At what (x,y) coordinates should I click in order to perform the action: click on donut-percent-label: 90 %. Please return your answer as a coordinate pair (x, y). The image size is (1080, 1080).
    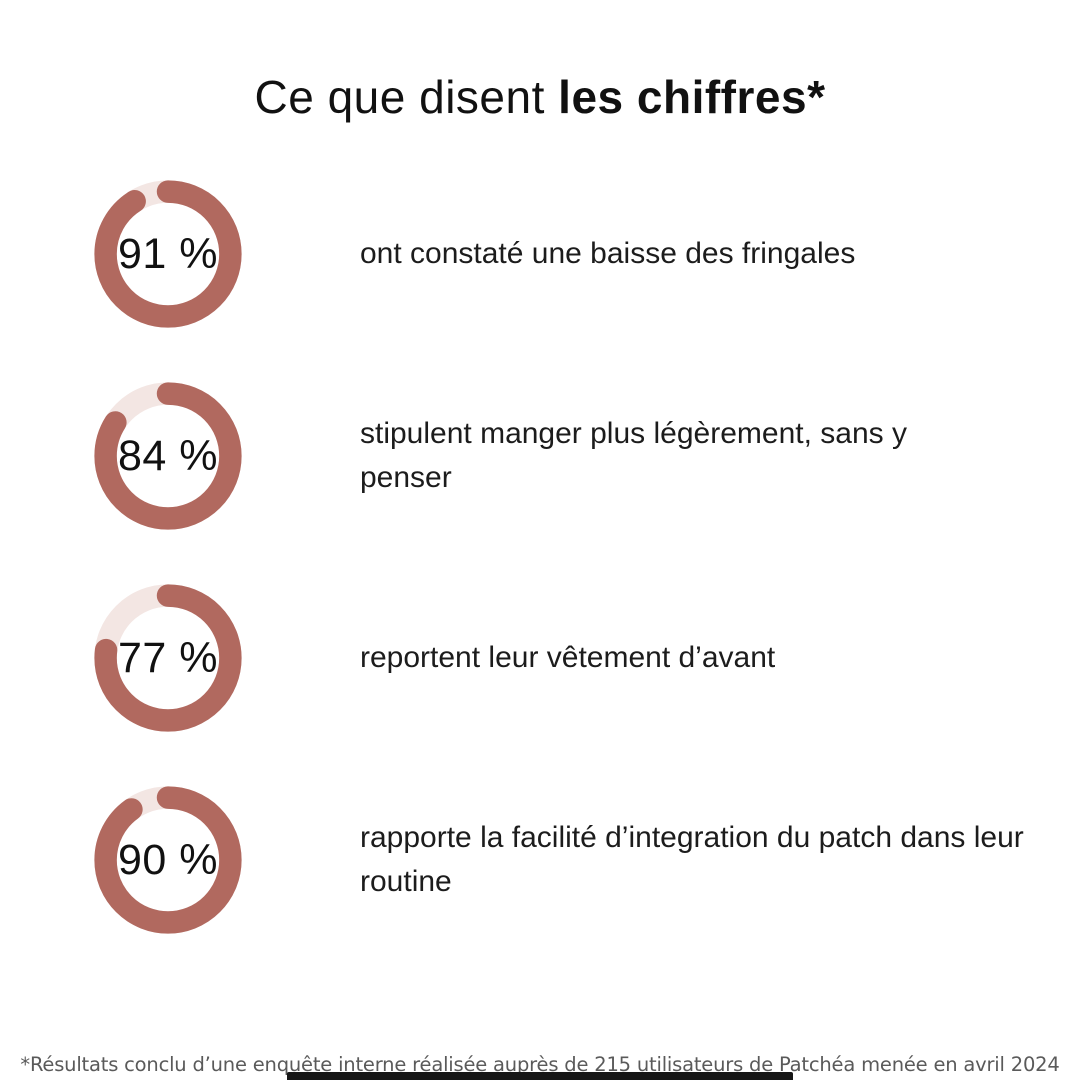
    Looking at the image, I should click on (167, 859).